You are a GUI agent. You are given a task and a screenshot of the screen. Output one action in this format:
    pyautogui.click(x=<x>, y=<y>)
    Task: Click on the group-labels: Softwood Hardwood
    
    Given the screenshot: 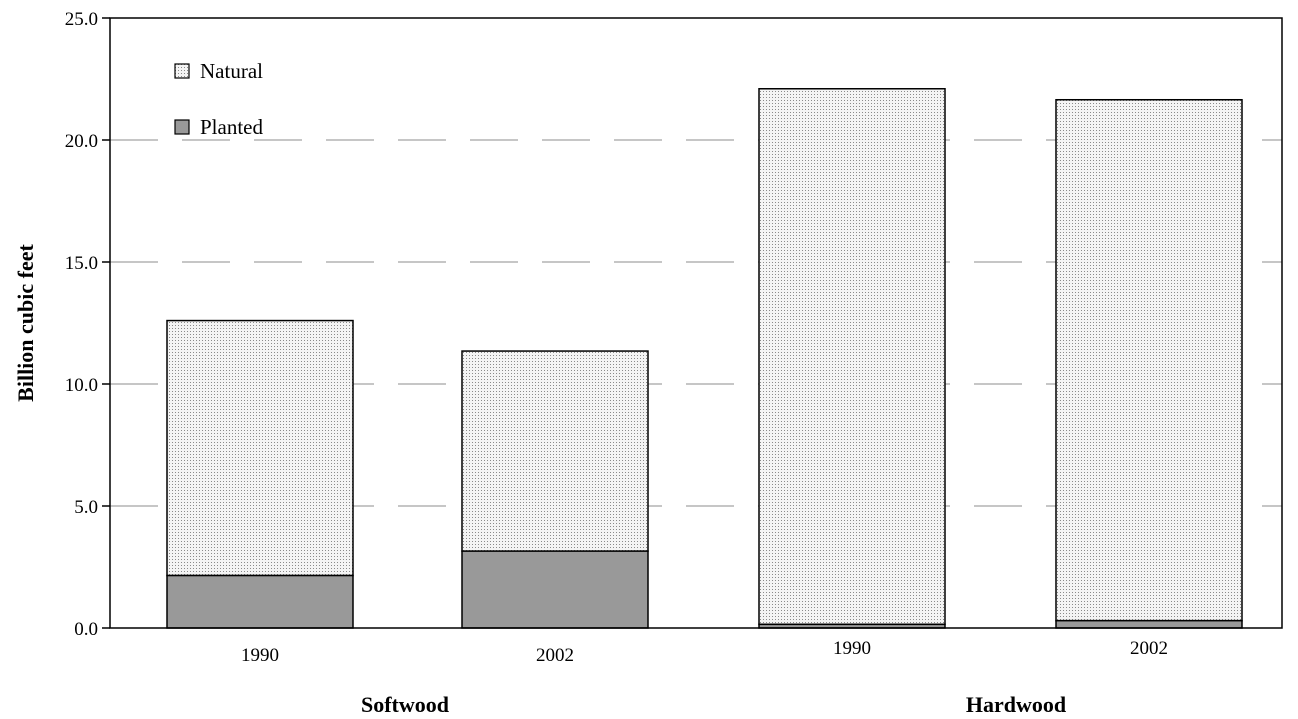 What is the action you would take?
    pyautogui.click(x=713, y=704)
    